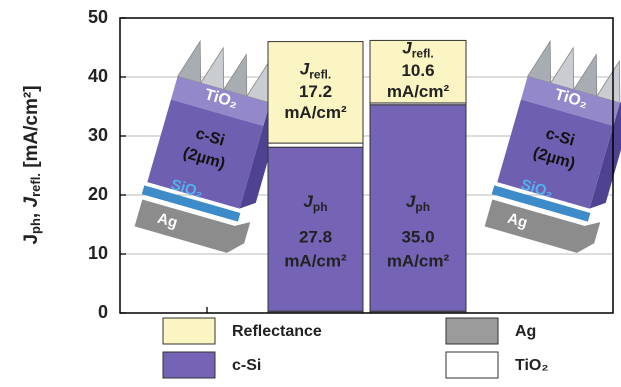 The height and width of the screenshot is (387, 621). Describe the element at coordinates (98, 76) in the screenshot. I see `y-tick-label: 40` at that location.